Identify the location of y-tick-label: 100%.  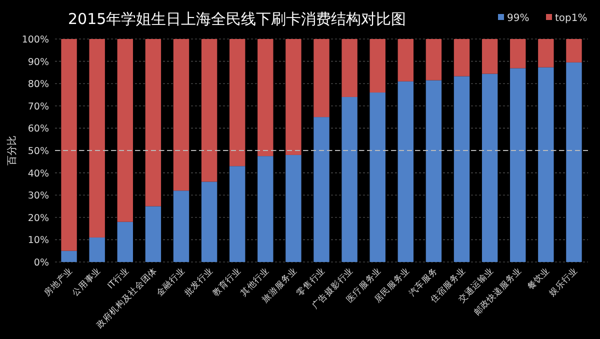
(35, 40).